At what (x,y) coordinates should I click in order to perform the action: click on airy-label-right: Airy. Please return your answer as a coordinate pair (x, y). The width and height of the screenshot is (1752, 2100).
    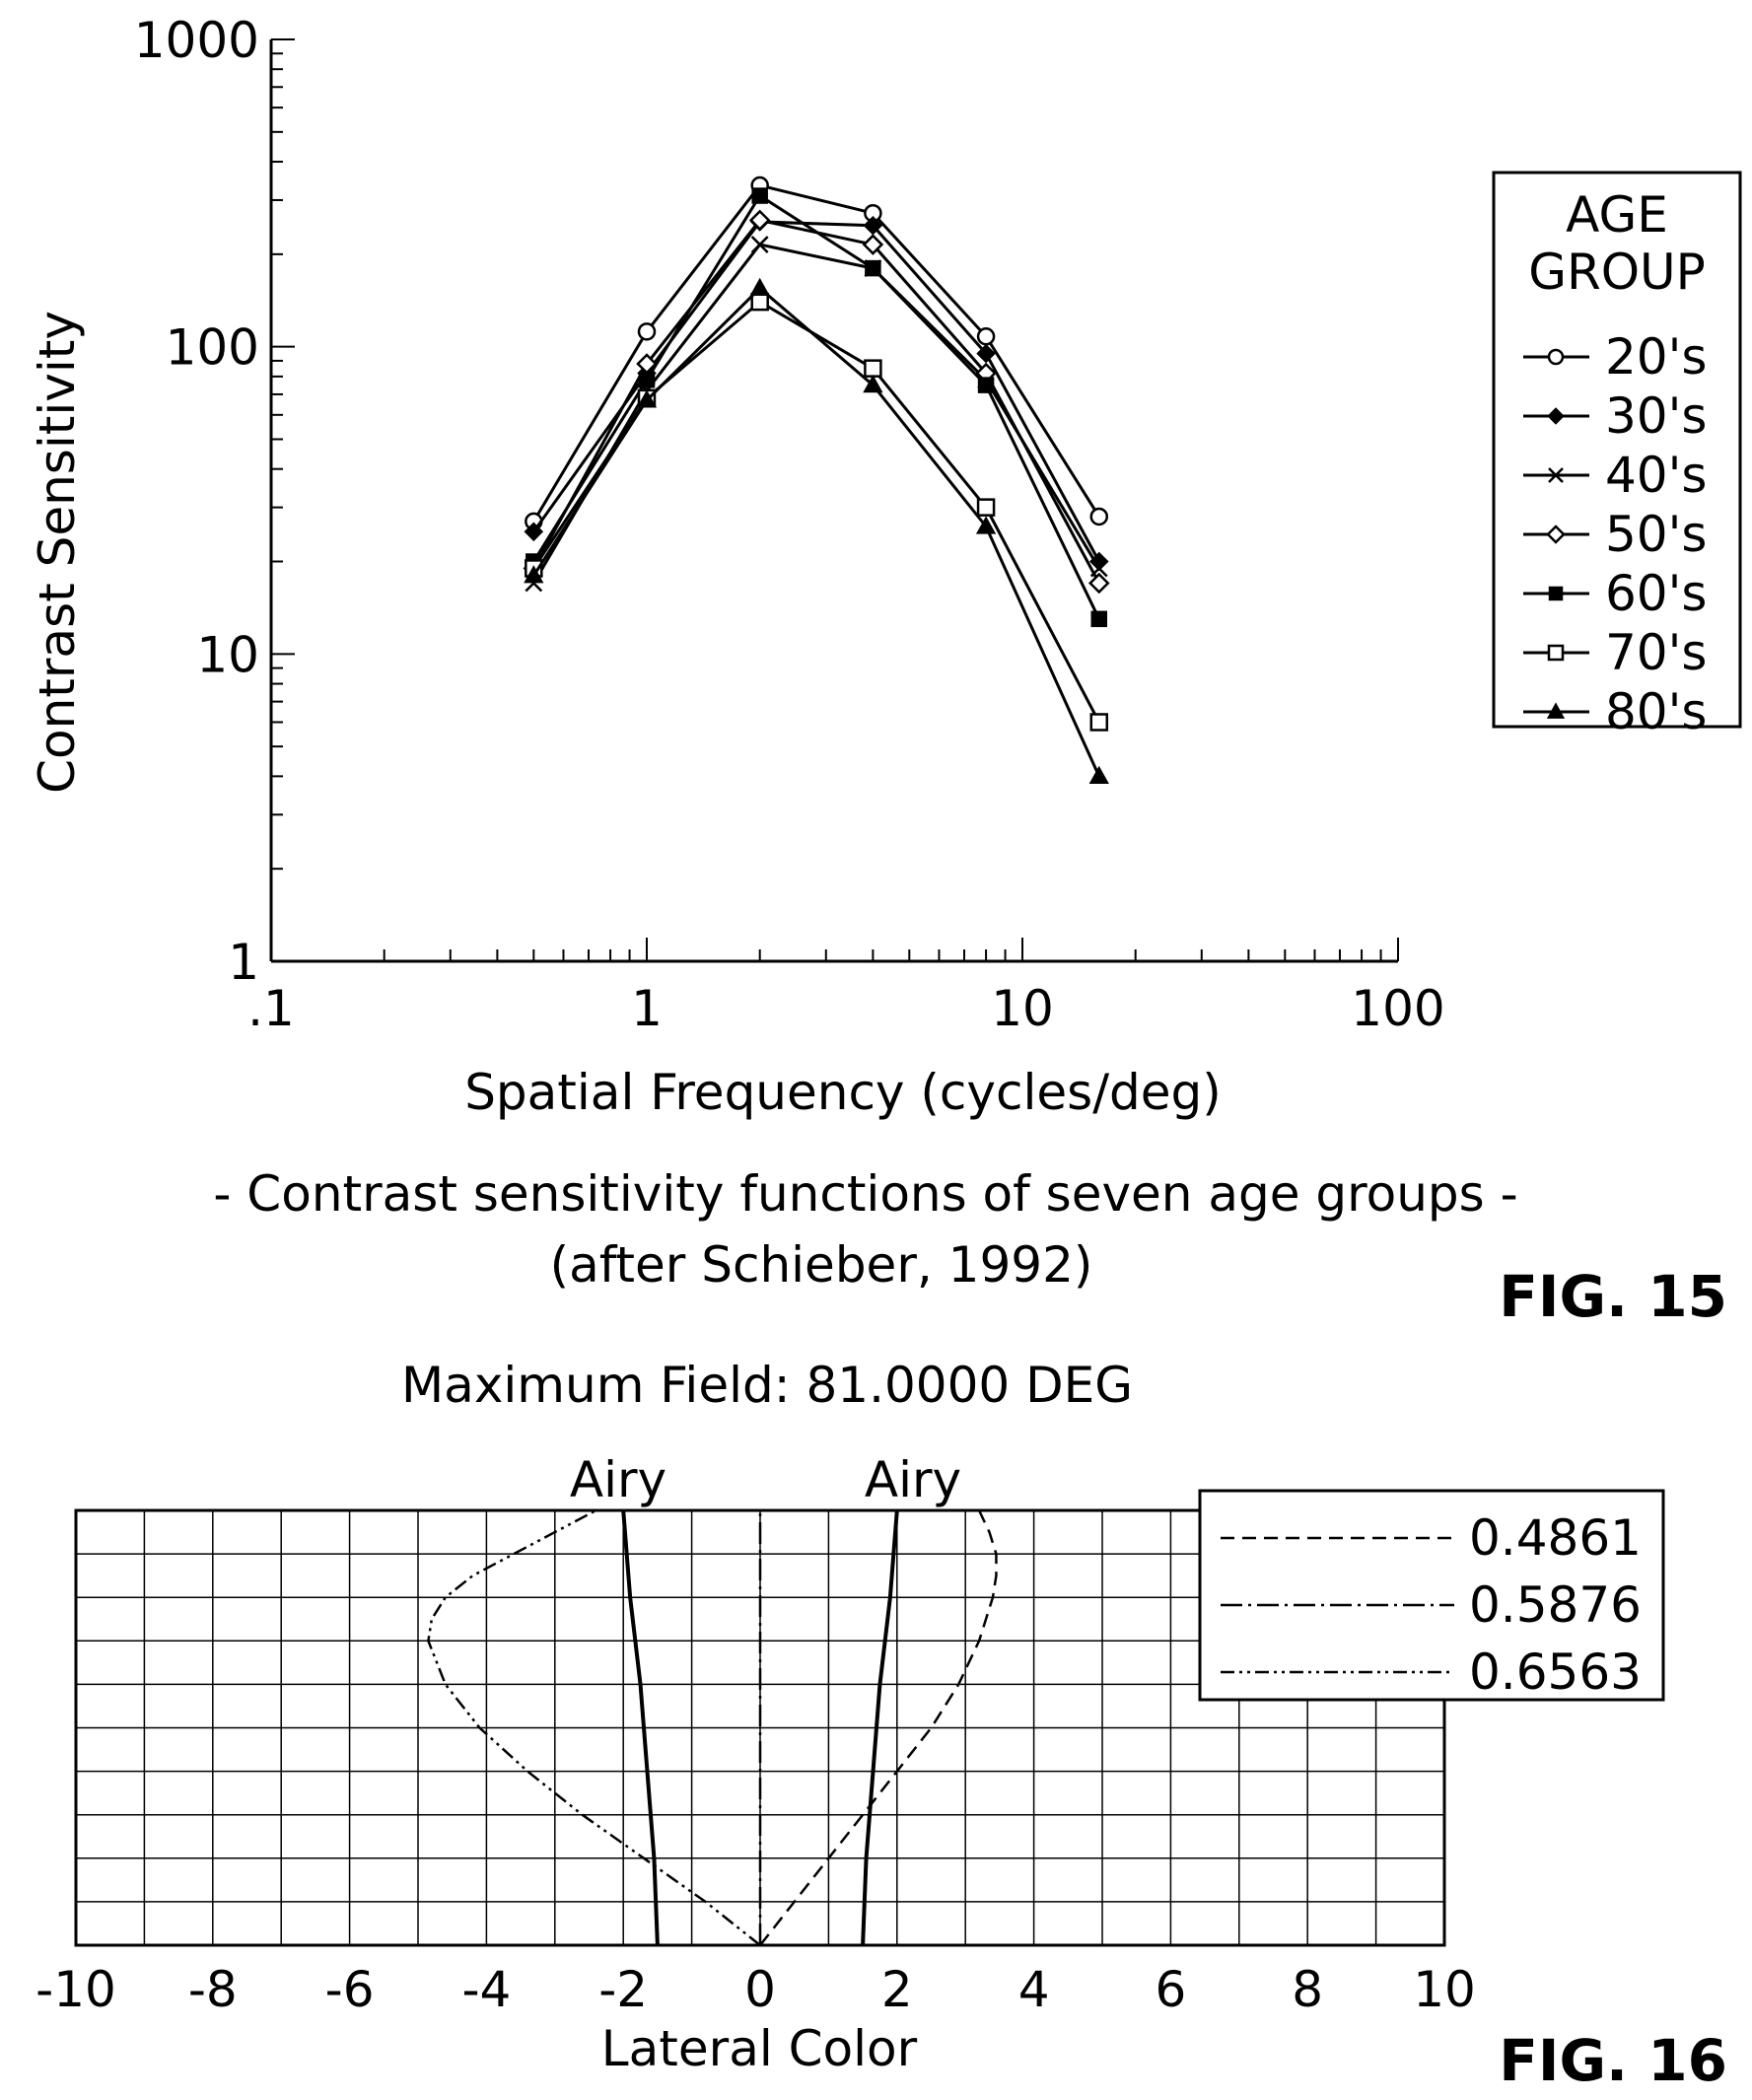
    Looking at the image, I should click on (913, 1479).